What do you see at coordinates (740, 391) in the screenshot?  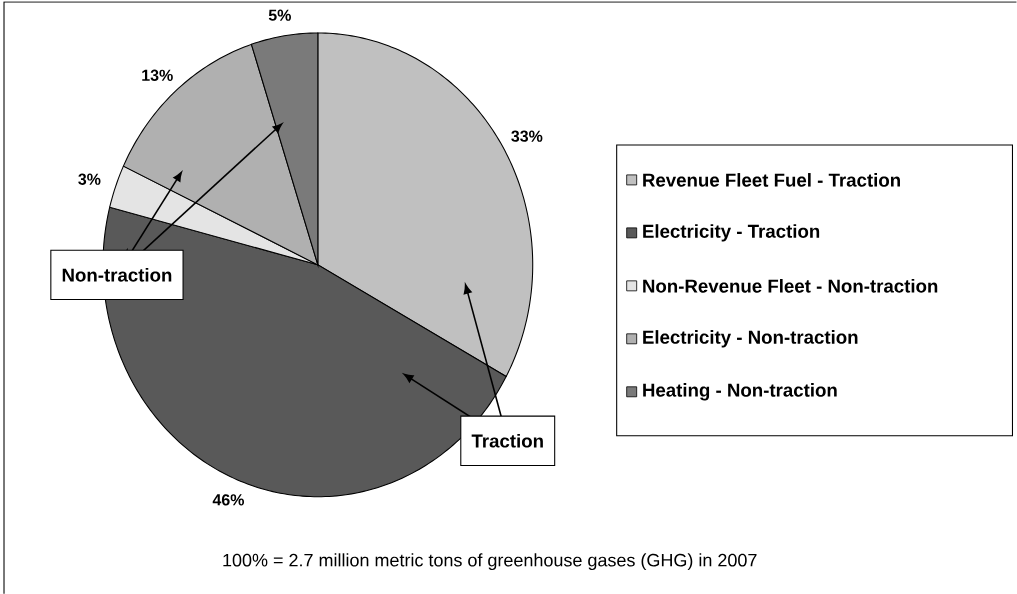 I see `legend-label: Heating - Non-traction` at bounding box center [740, 391].